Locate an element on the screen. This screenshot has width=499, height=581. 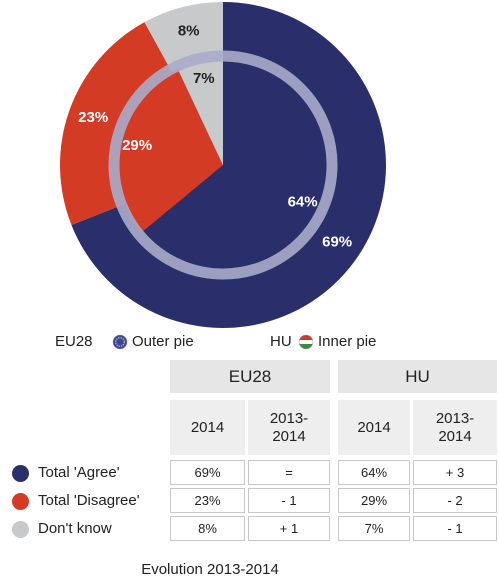
cell: + 3 is located at coordinates (455, 472).